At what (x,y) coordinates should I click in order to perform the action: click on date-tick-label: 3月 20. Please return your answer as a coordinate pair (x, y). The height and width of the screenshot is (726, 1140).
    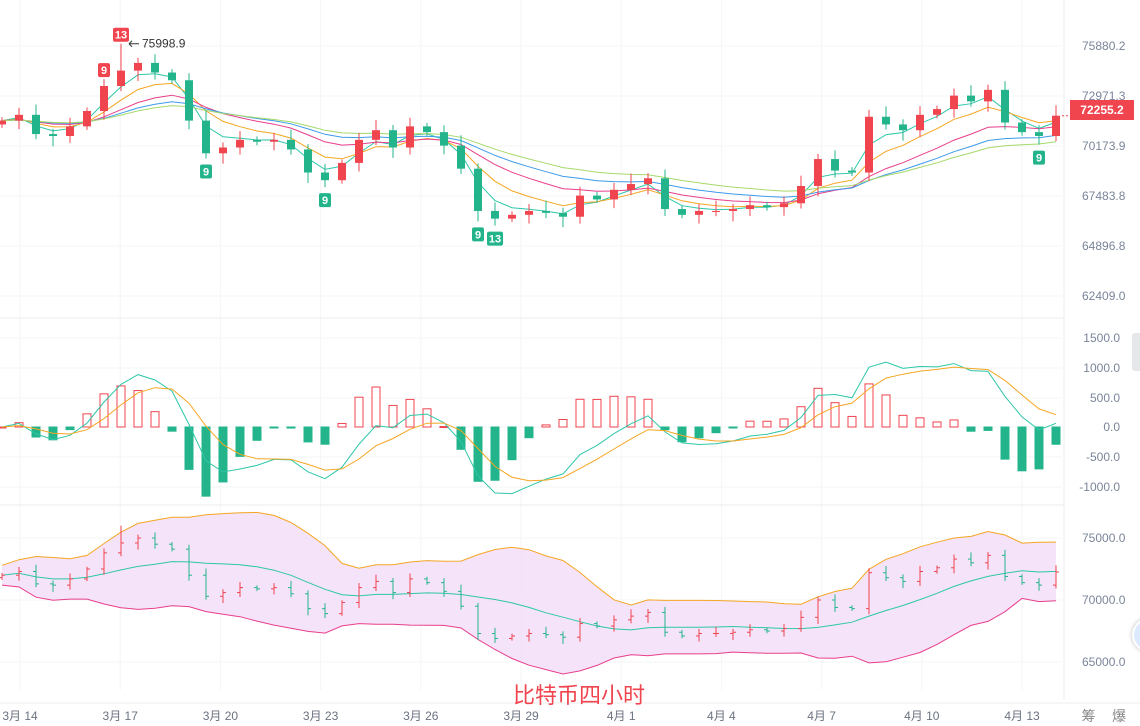
    Looking at the image, I should click on (221, 716).